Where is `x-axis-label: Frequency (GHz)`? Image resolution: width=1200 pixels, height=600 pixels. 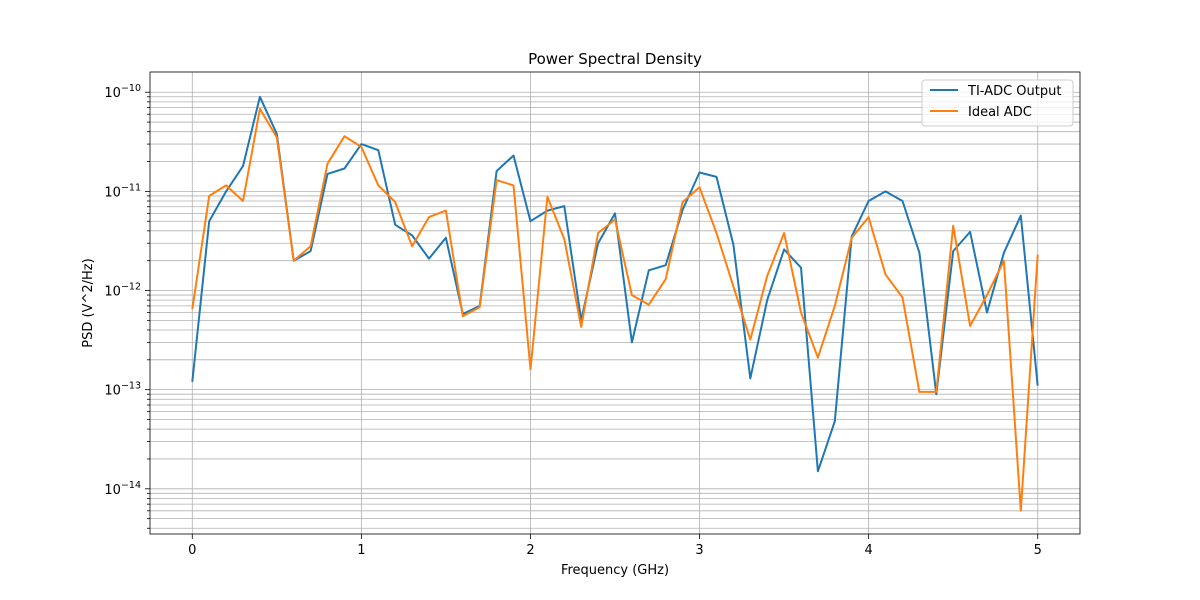 x-axis-label: Frequency (GHz) is located at coordinates (615, 570).